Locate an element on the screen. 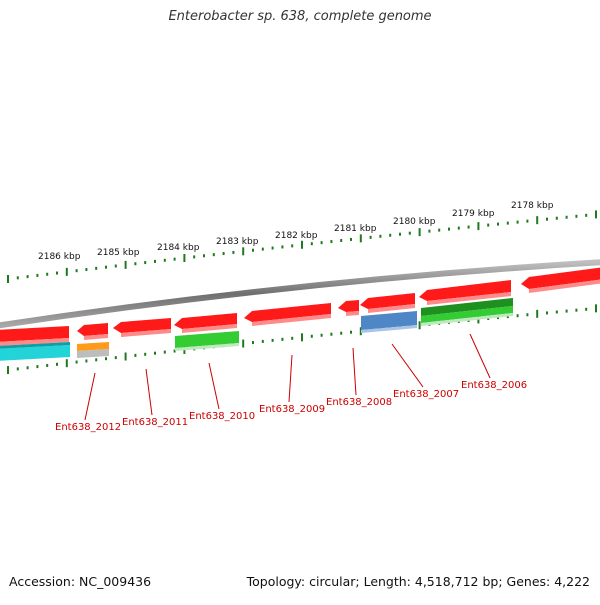 Image resolution: width=600 pixels, height=605 pixels. scale-label: 2178 kbp is located at coordinates (532, 206).